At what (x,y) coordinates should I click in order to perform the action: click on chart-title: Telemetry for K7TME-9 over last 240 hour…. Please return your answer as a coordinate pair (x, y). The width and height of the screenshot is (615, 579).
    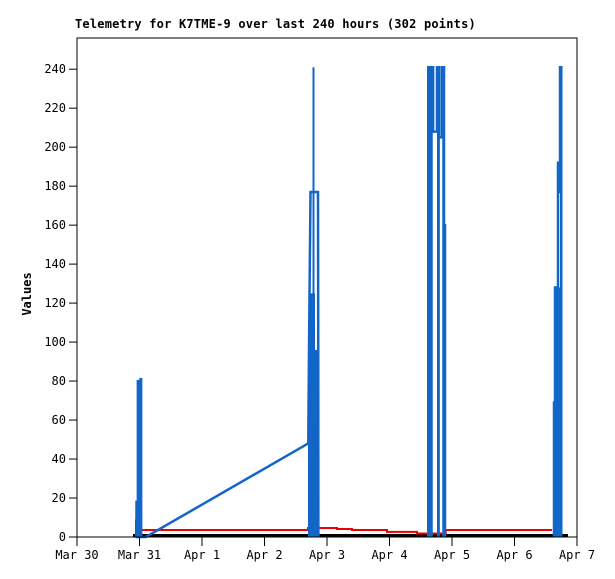
    Looking at the image, I should click on (275, 24).